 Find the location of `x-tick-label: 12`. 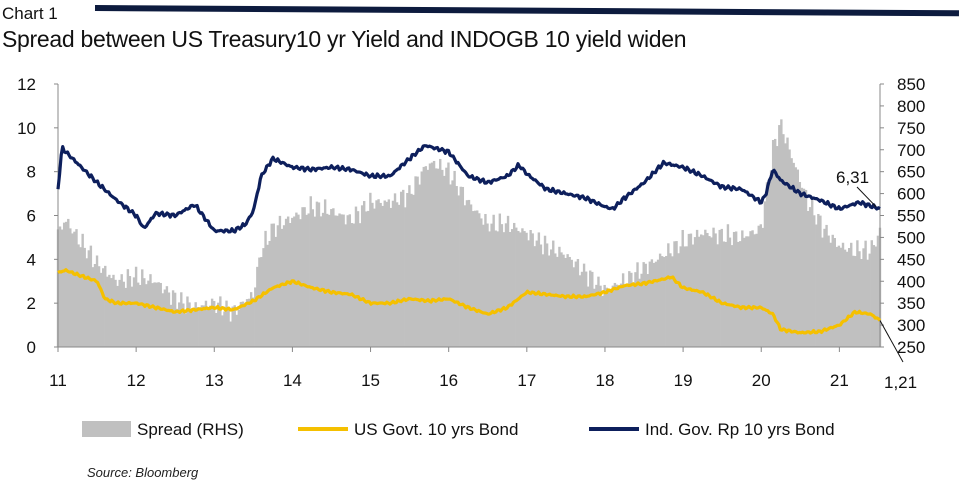

x-tick-label: 12 is located at coordinates (136, 380).